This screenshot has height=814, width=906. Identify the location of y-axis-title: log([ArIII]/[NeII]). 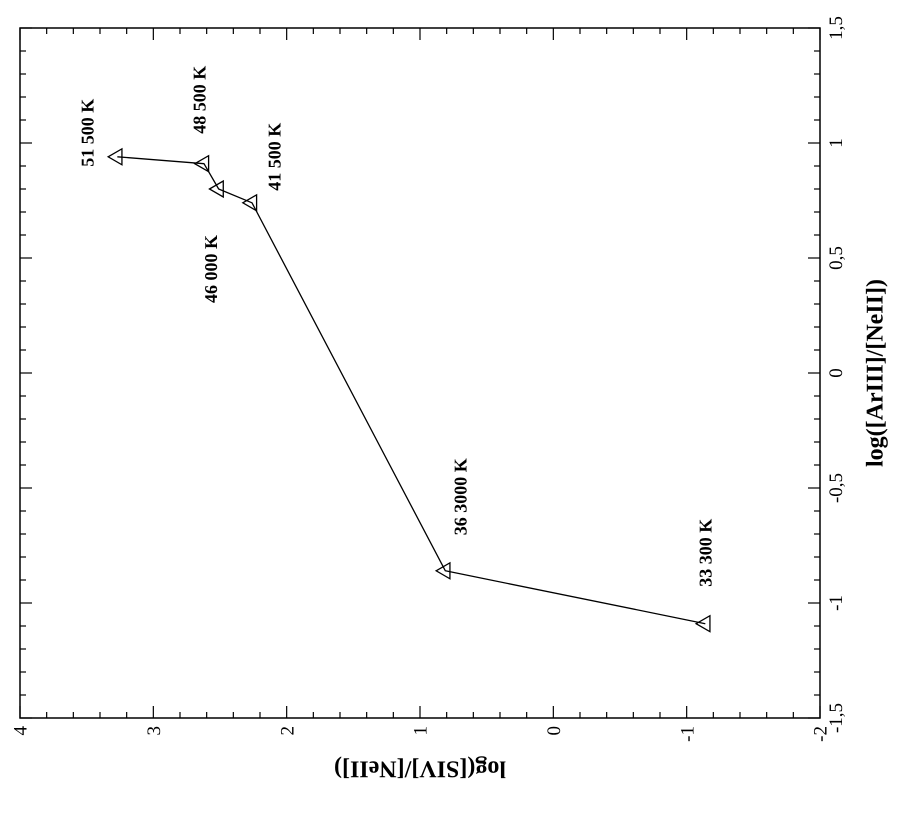
(875, 373).